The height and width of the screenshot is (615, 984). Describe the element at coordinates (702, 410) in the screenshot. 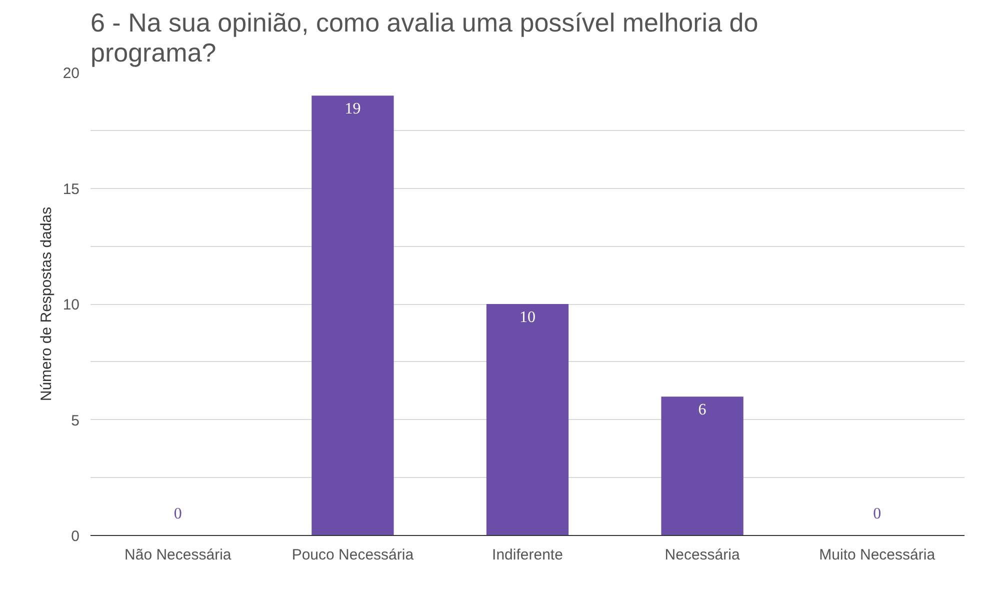

I see `data-label: 6` at that location.